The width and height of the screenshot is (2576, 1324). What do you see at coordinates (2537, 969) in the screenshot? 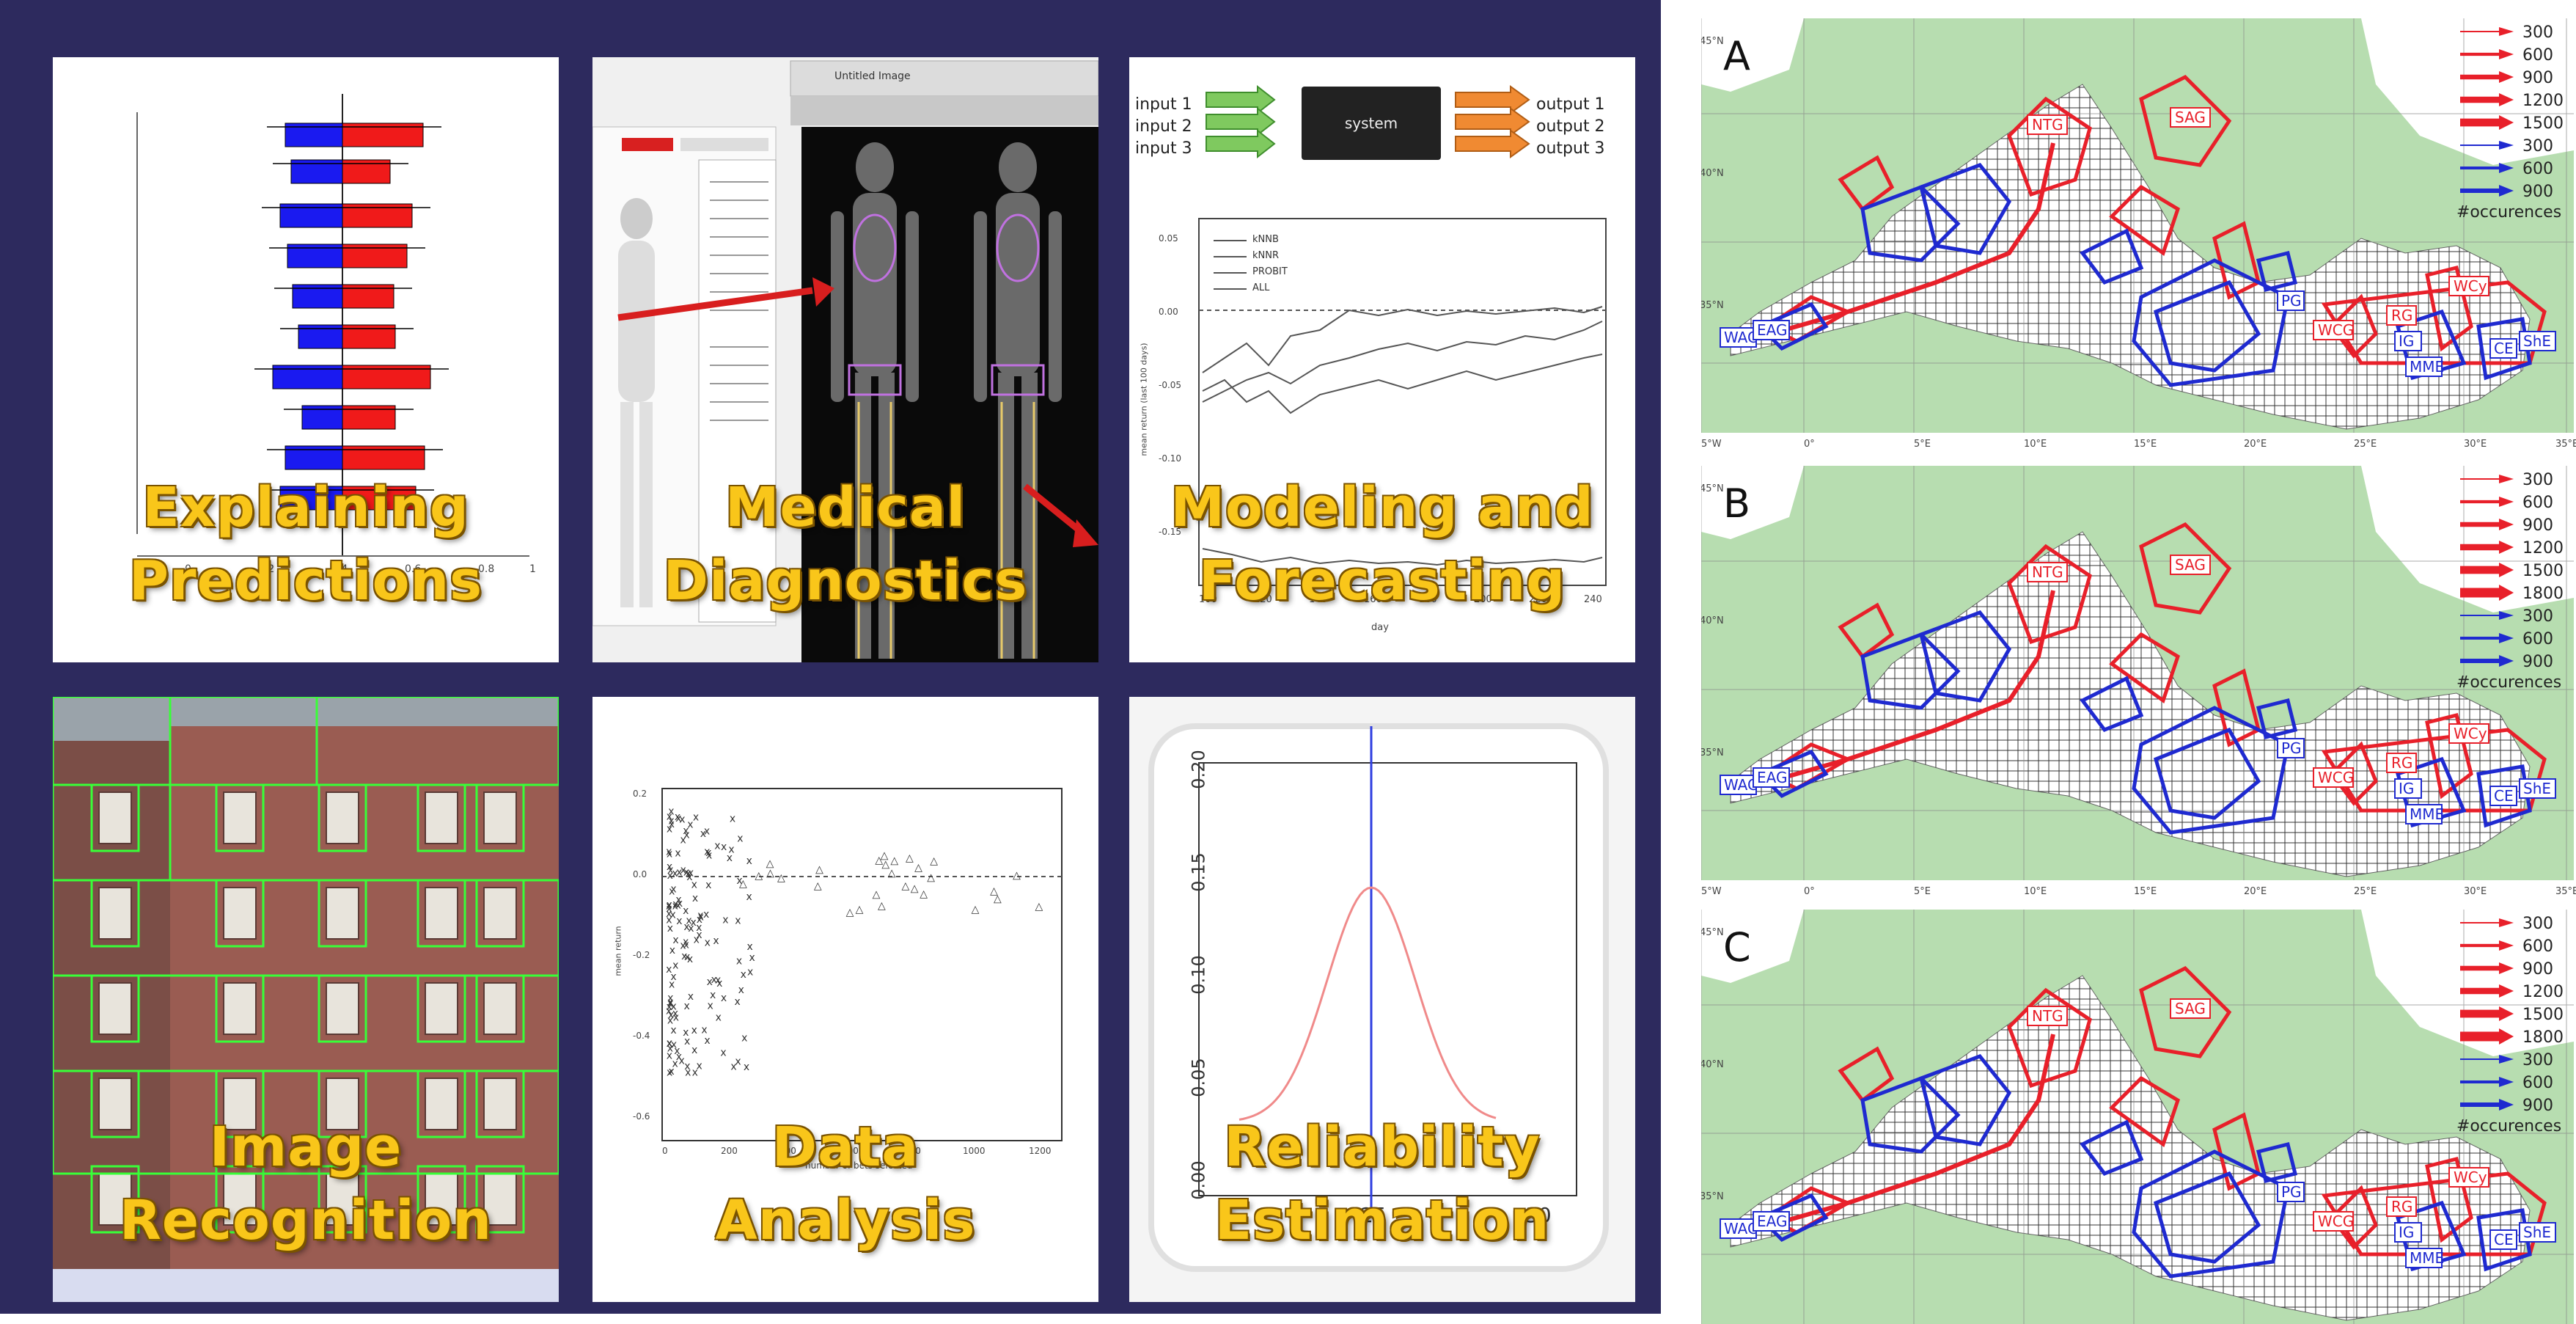
I see `legend-red-value: 900` at bounding box center [2537, 969].